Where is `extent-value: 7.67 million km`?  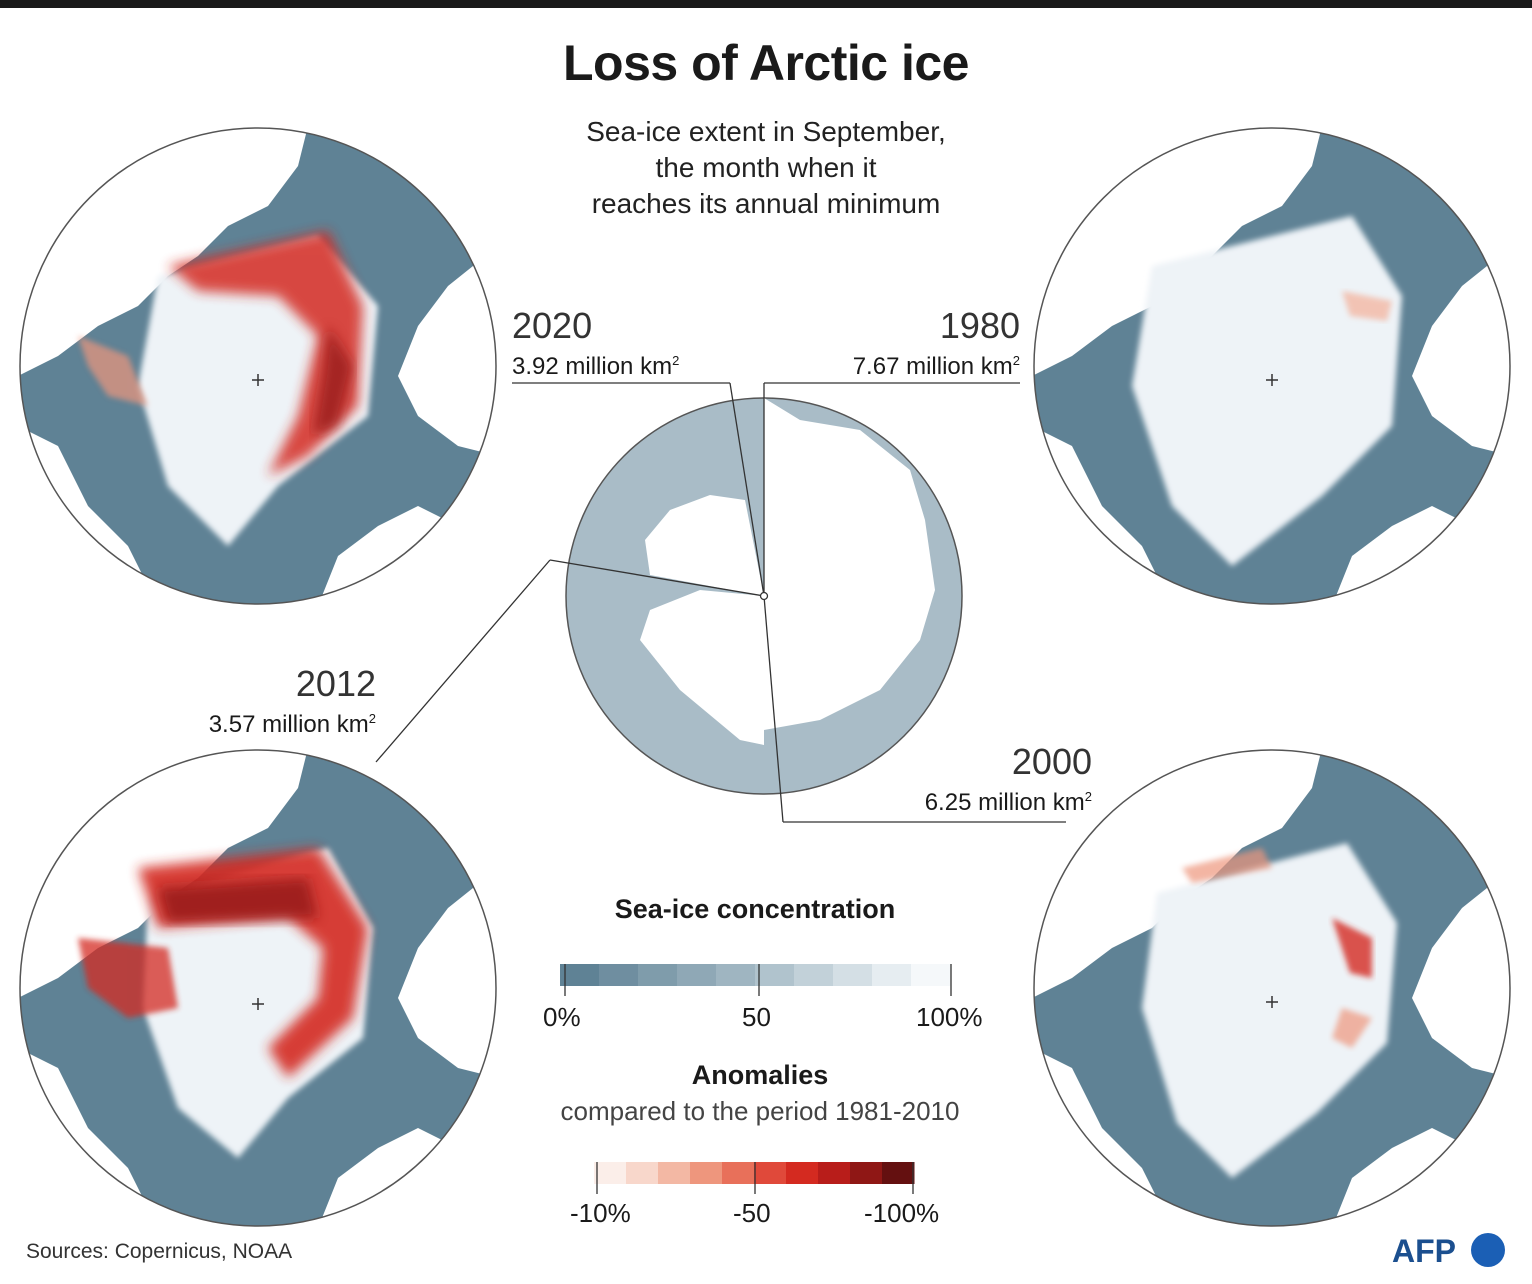
extent-value: 7.67 million km is located at coordinates (932, 366).